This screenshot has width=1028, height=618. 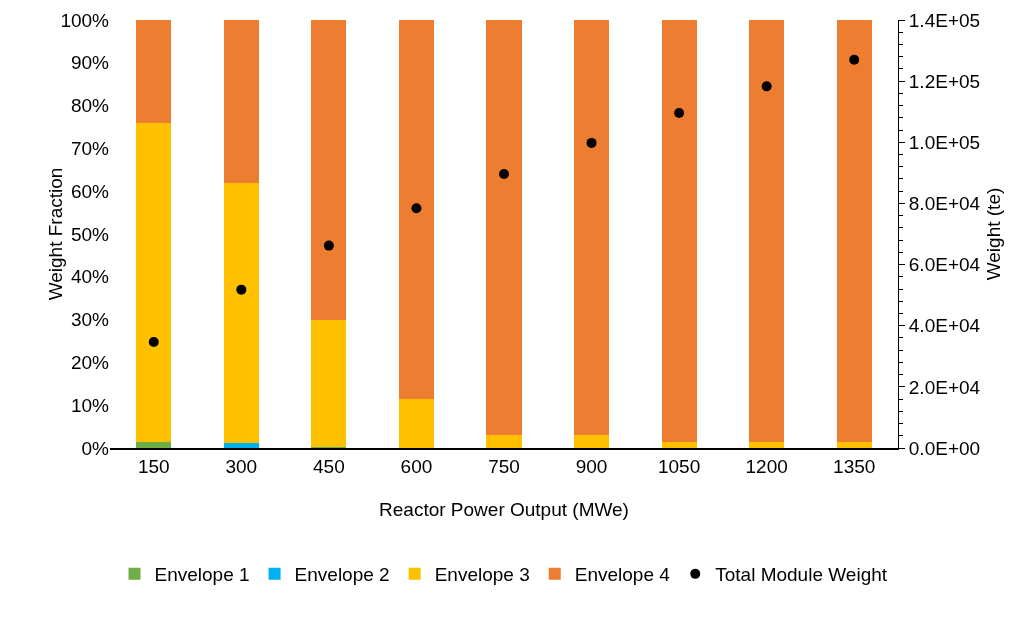 I want to click on y-tick-label: 100%, so click(x=85, y=20).